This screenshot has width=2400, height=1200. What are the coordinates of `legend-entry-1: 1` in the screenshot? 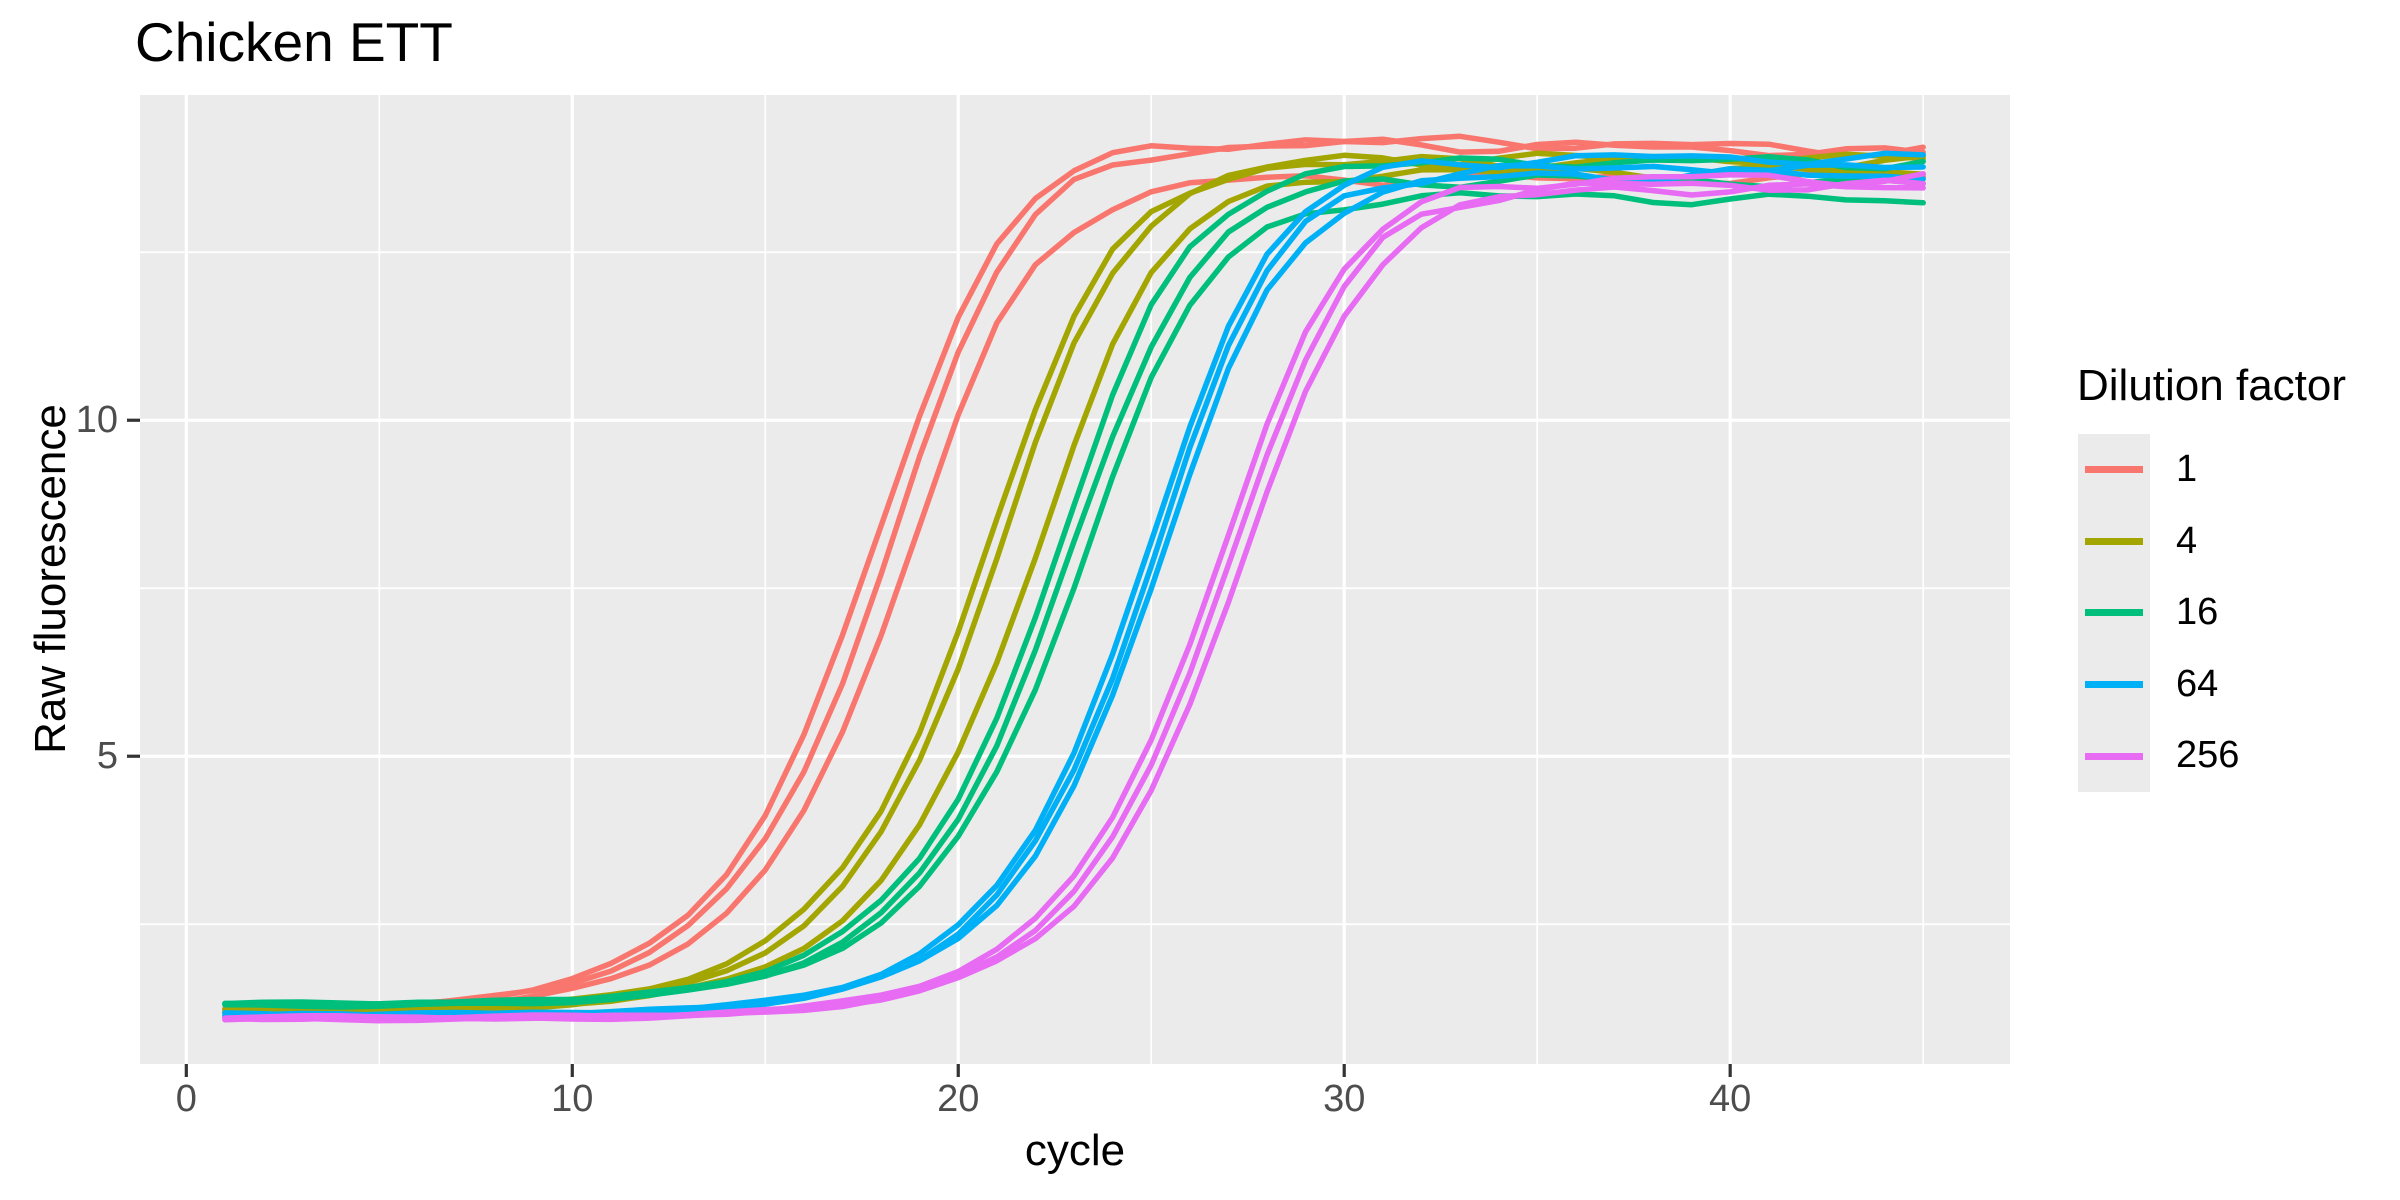 It's located at (2158, 470).